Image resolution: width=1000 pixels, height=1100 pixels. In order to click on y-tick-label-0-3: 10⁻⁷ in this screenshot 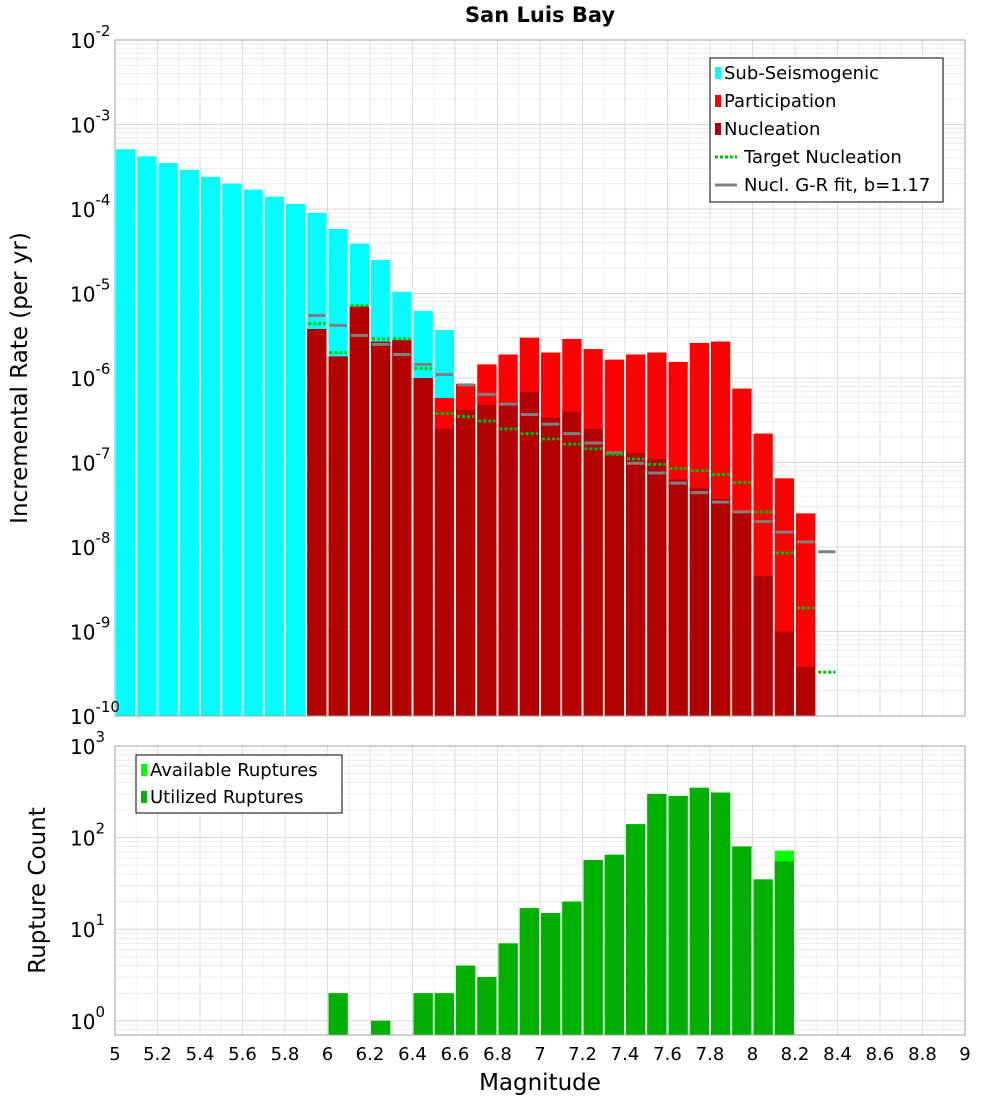, I will do `click(90, 460)`.